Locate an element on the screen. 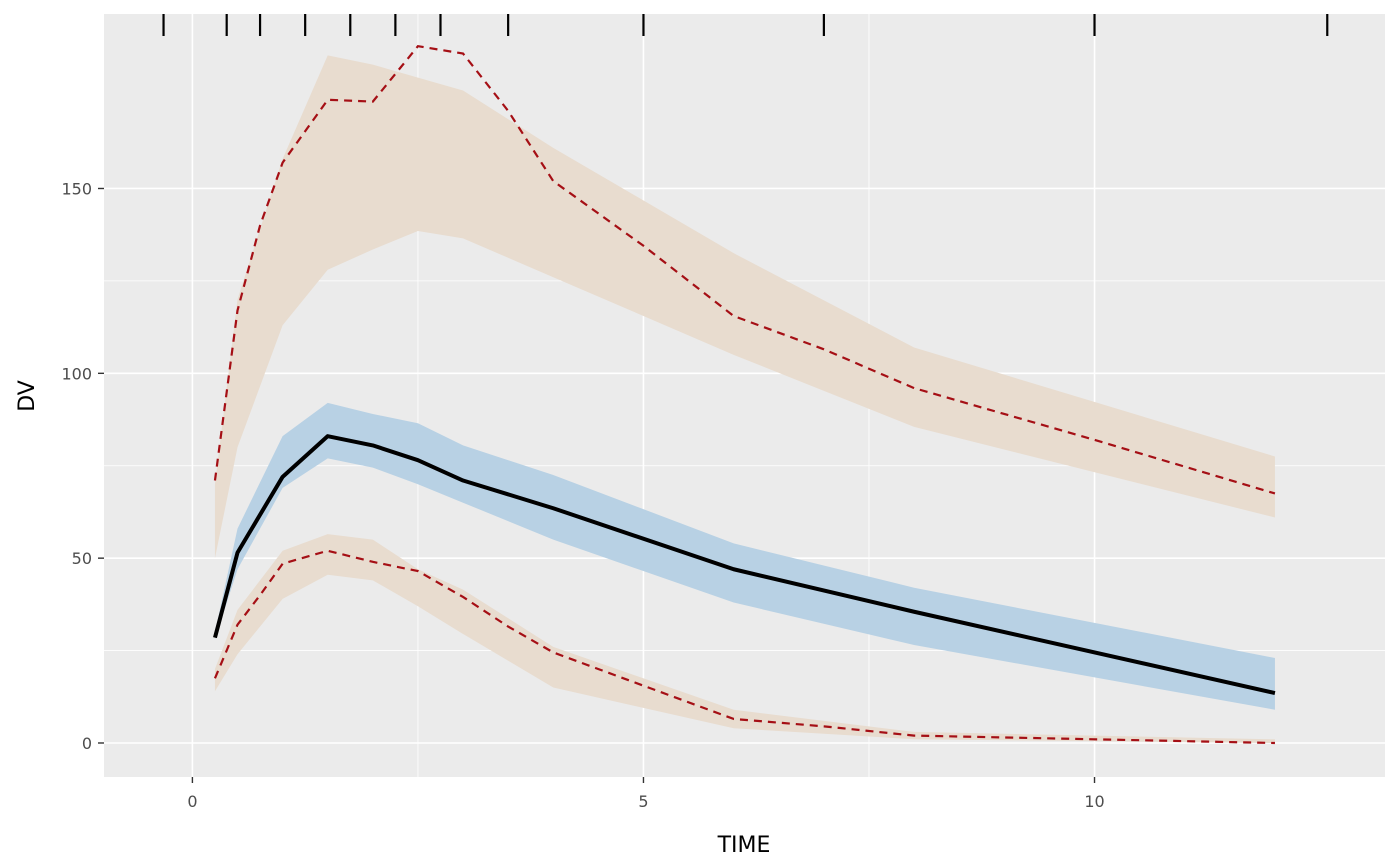 This screenshot has width=1400, height=866. y-tick-label: 0 is located at coordinates (87, 743).